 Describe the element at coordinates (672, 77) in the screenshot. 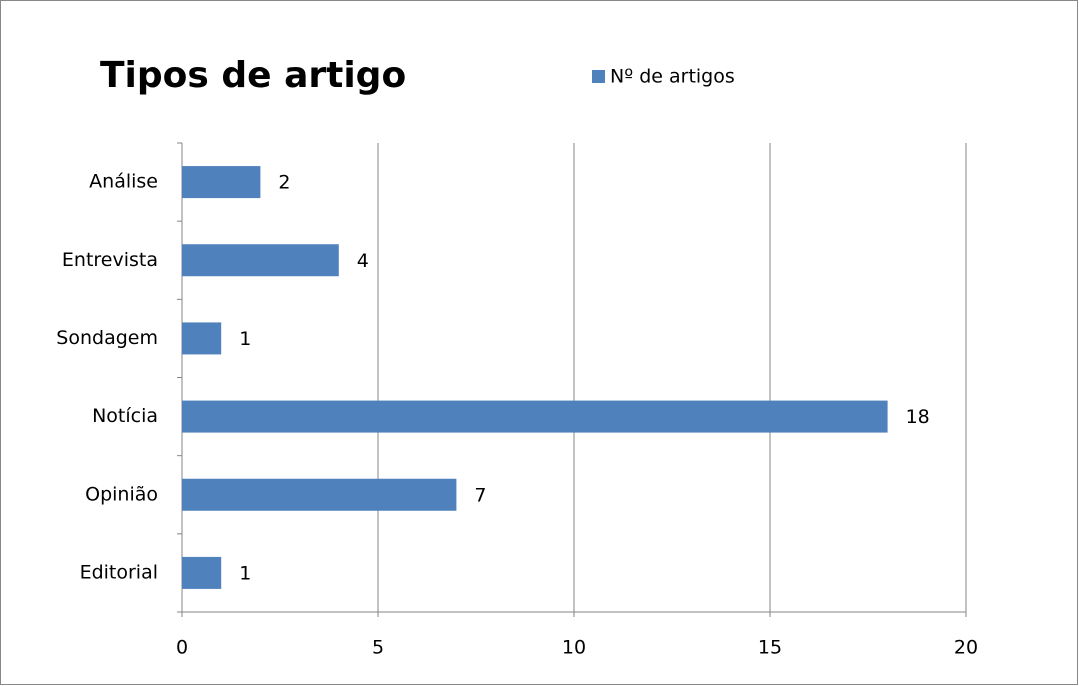

I see `legend-label: Nº de artigos` at that location.